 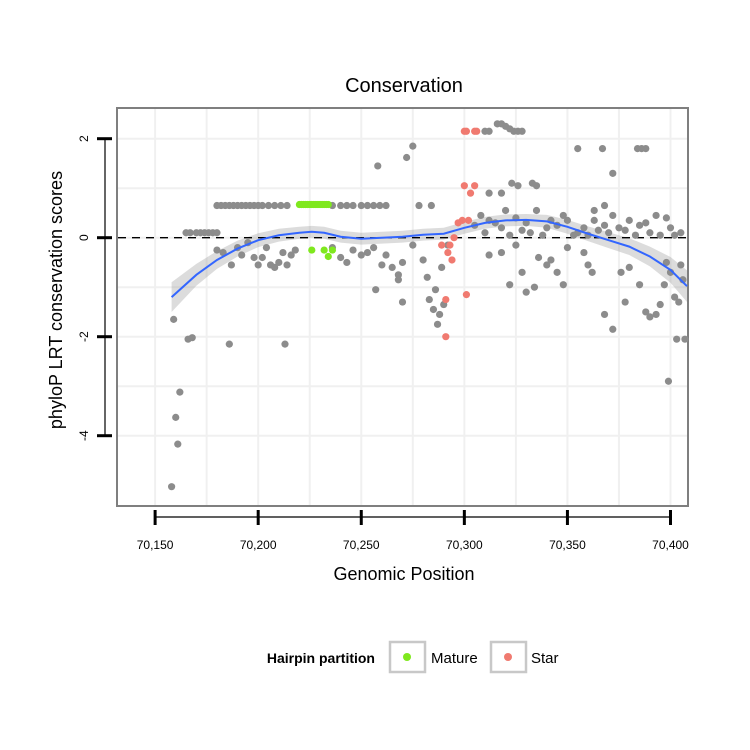 What do you see at coordinates (84, 237) in the screenshot?
I see `y-tick-label: 0` at bounding box center [84, 237].